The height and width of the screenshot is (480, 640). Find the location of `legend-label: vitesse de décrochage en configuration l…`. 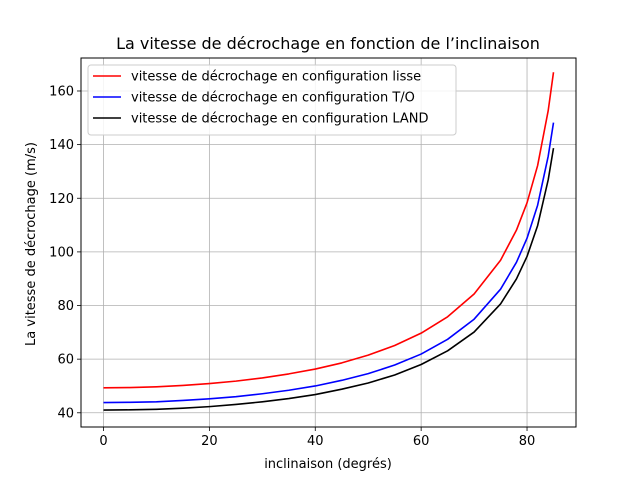

legend-label: vitesse de décrochage en configuration l… is located at coordinates (276, 77).